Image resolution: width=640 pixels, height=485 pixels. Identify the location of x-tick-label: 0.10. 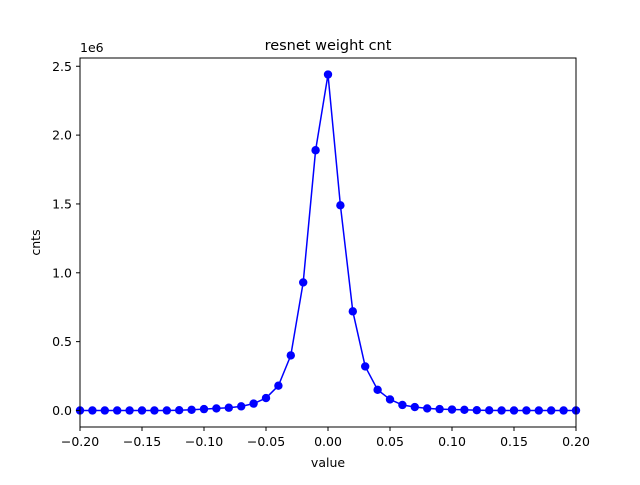
(452, 441).